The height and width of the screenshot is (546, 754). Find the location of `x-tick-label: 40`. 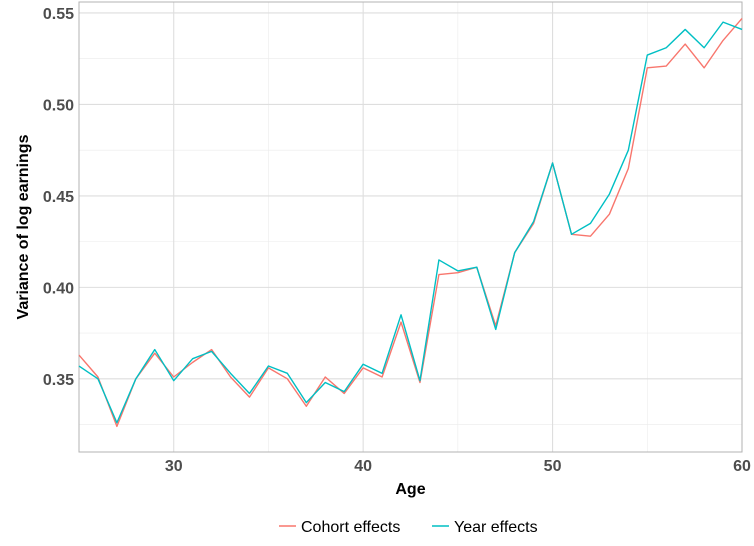

x-tick-label: 40 is located at coordinates (363, 466).